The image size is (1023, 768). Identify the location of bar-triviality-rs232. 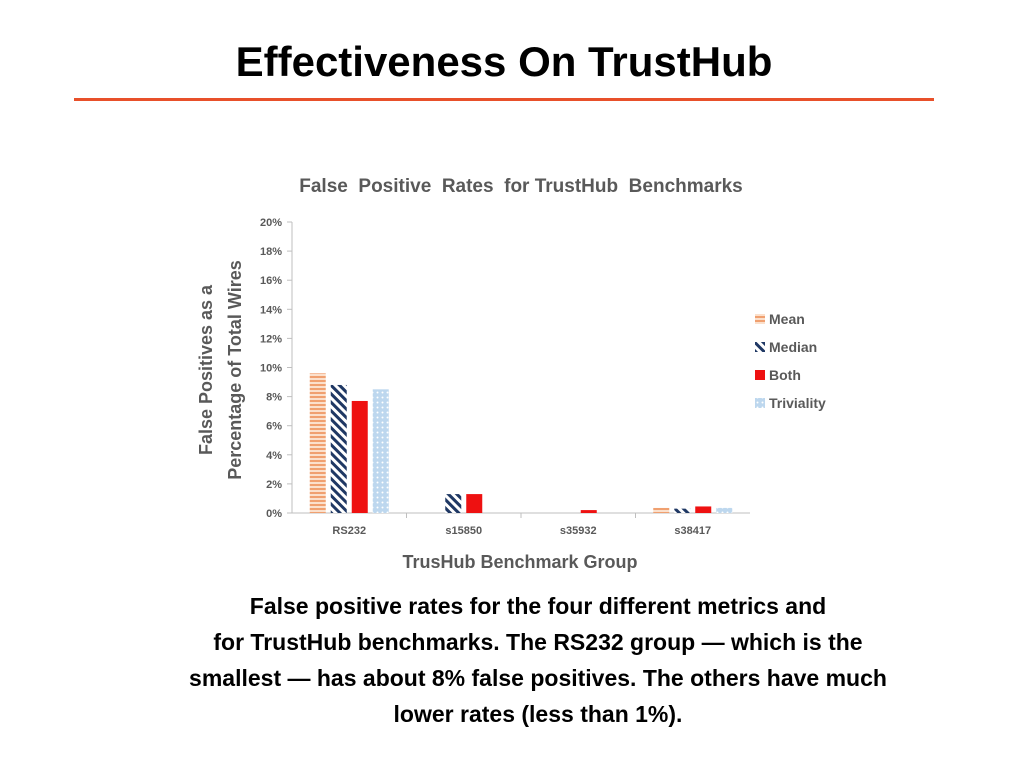
(380, 451).